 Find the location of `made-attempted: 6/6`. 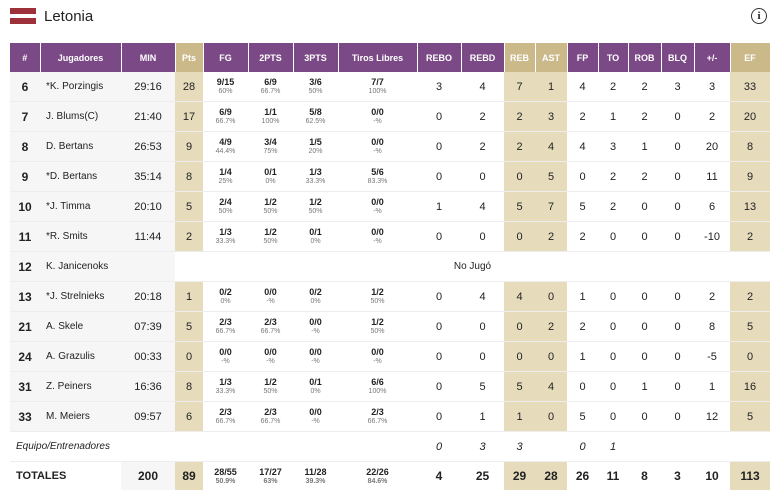

made-attempted: 6/6 is located at coordinates (377, 382).